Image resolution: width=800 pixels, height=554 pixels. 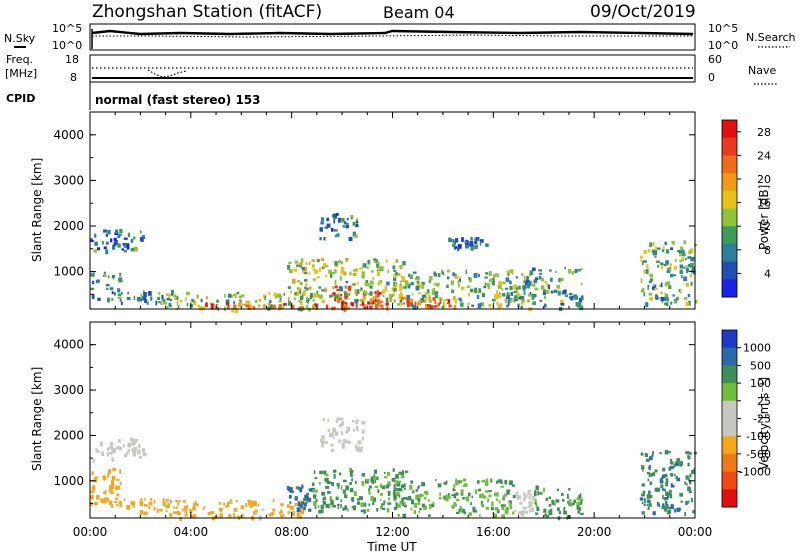 What do you see at coordinates (715, 59) in the screenshot?
I see `nave-tick-high: 60` at bounding box center [715, 59].